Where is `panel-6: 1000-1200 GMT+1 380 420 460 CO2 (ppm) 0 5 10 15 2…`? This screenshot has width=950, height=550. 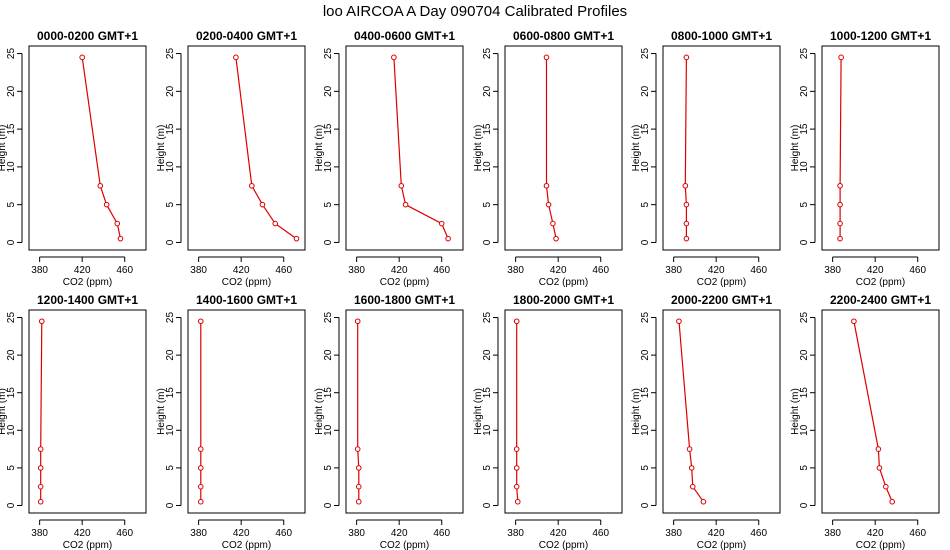
panel-6: 1000-1200 GMT+1 380 420 460 CO2 (ppm) 0 5 10 15 2… is located at coordinates (865, 158).